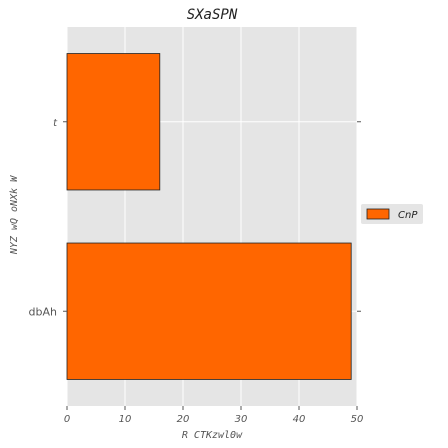 This screenshot has width=448, height=448. What do you see at coordinates (212, 435) in the screenshot?
I see `x-axis-label: R CTKzwl0w` at bounding box center [212, 435].